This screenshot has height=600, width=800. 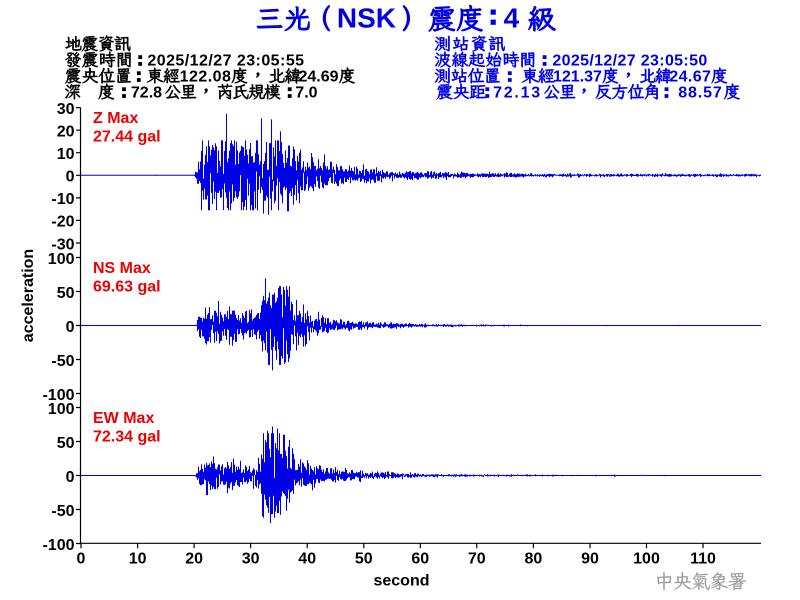 I want to click on svg-text: -10, so click(x=62, y=199).